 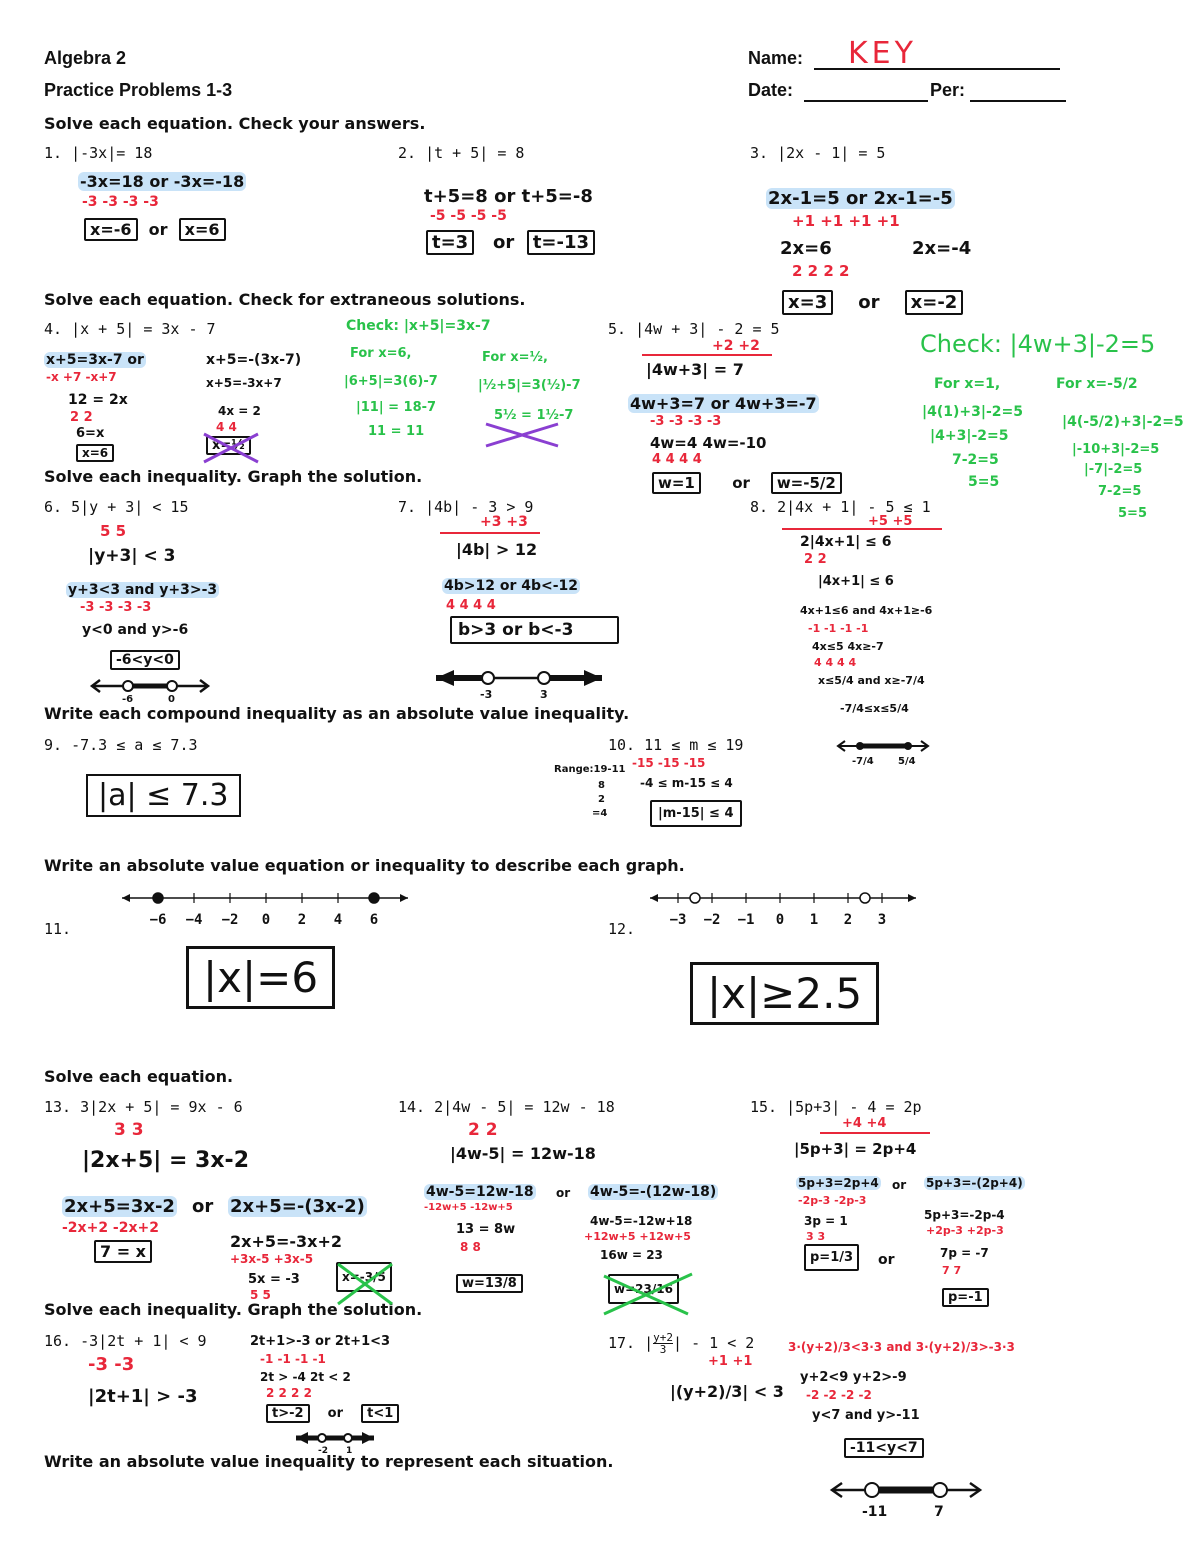 I want to click on answer-3-line-1: 2x-1=5 or 2x-1=-5, so click(x=860, y=198).